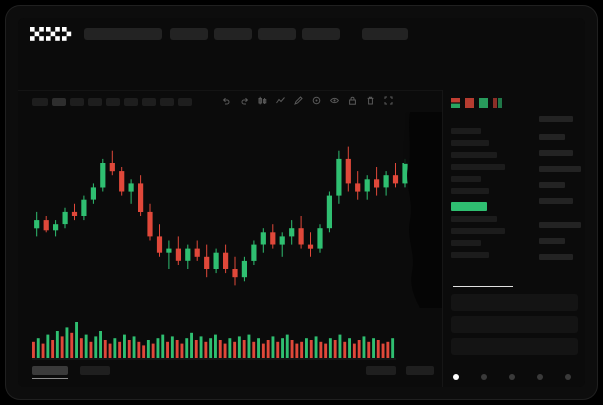 Image resolution: width=603 pixels, height=405 pixels. I want to click on tab-active-underline, so click(50, 378).